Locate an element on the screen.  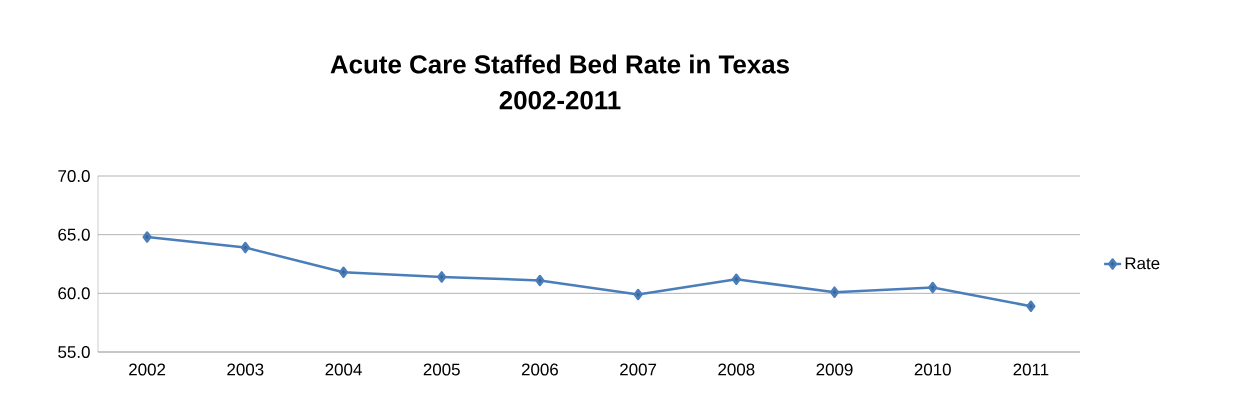
x-tick-label: 2008 is located at coordinates (736, 369).